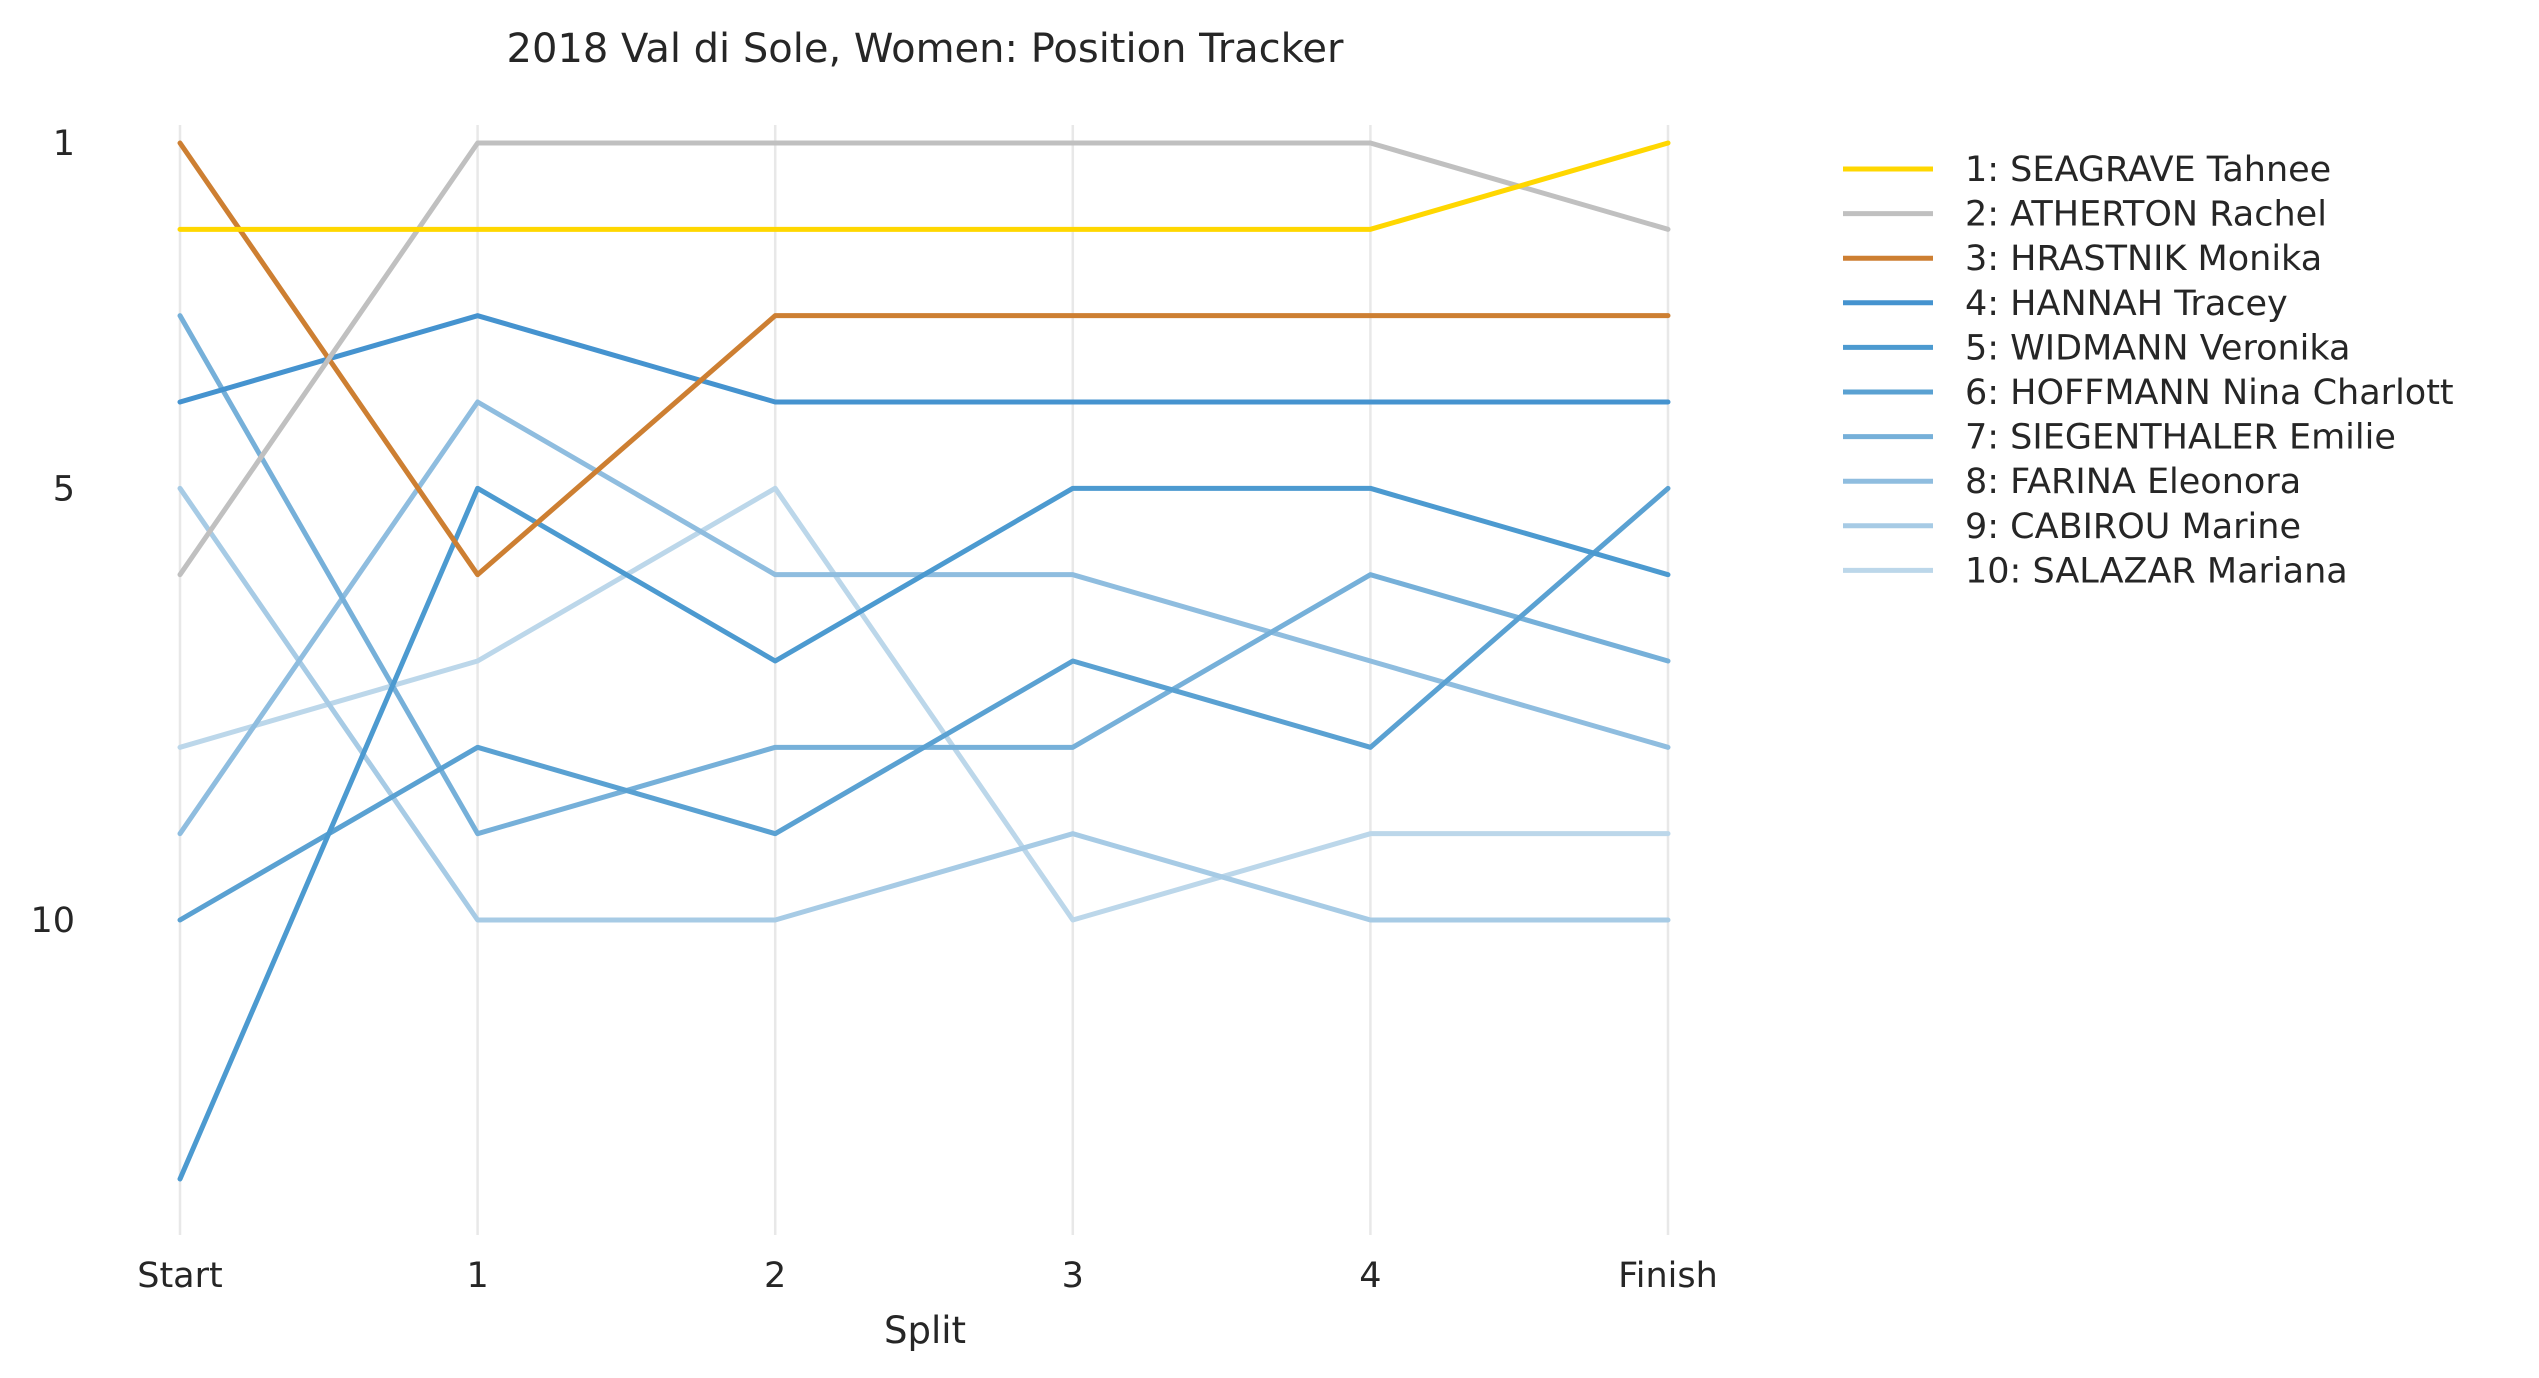 Image resolution: width=2539 pixels, height=1378 pixels. Describe the element at coordinates (64, 489) in the screenshot. I see `y-tick-label: 5` at that location.